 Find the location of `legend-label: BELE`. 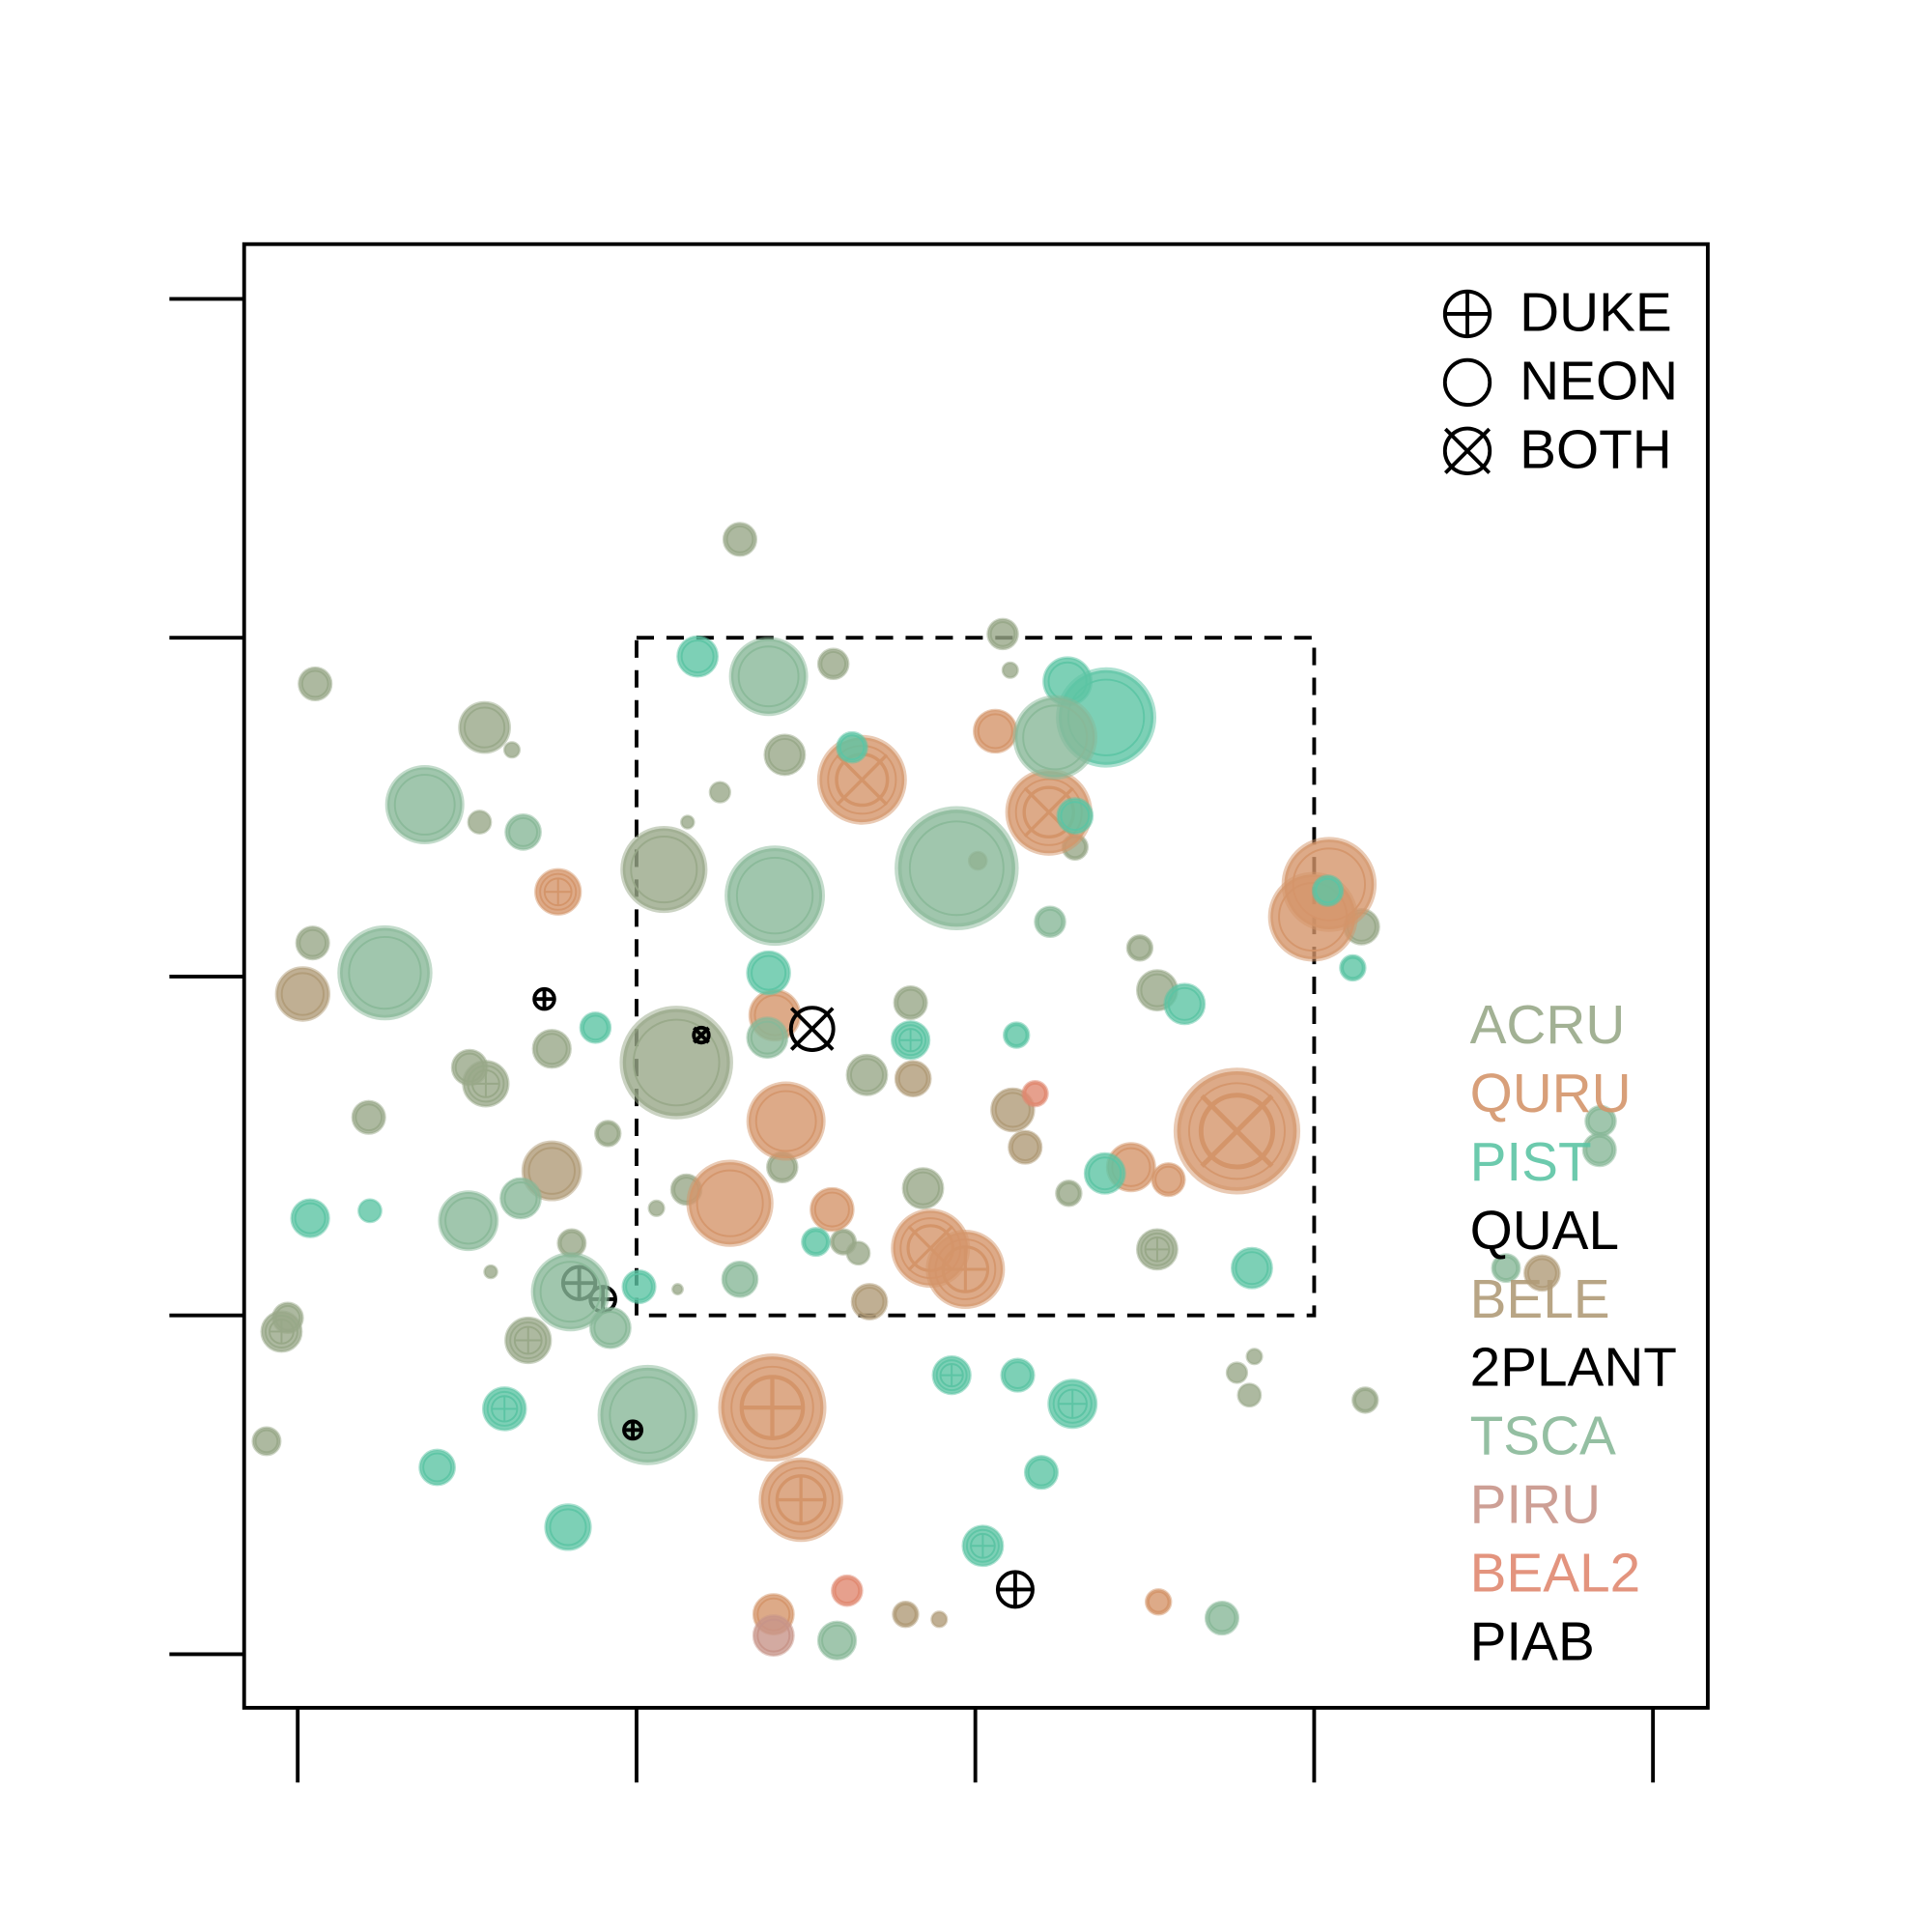

legend-label: BELE is located at coordinates (1540, 1299).